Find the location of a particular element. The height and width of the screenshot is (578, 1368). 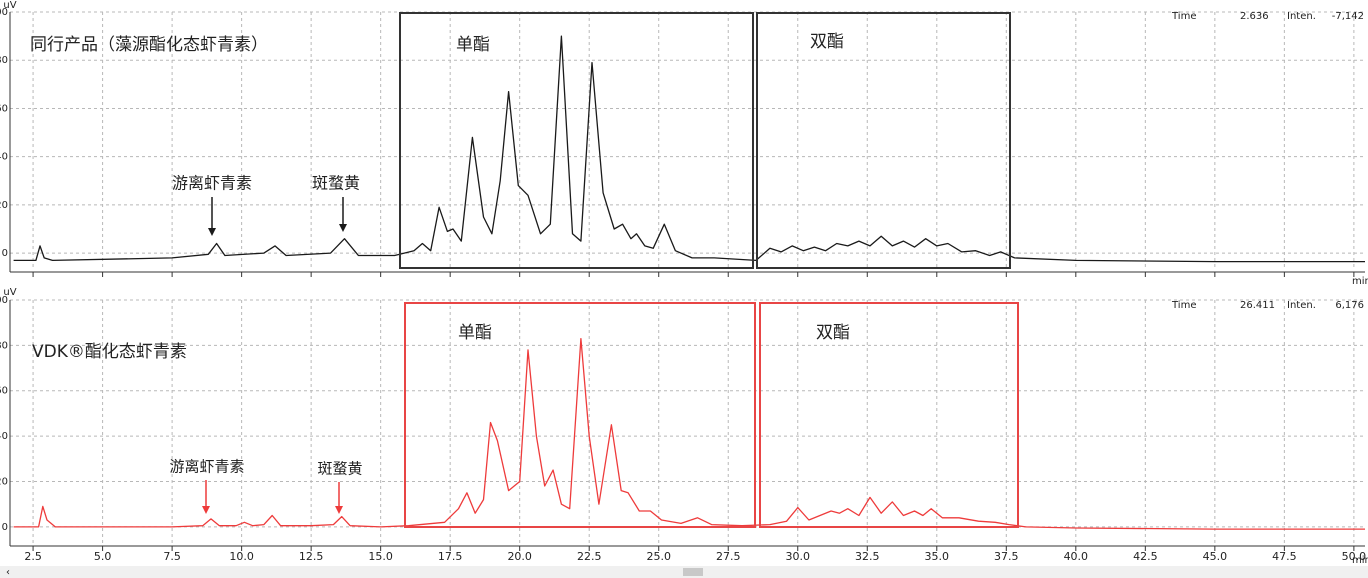

cursor-intensity: -7,142 is located at coordinates (1348, 16).